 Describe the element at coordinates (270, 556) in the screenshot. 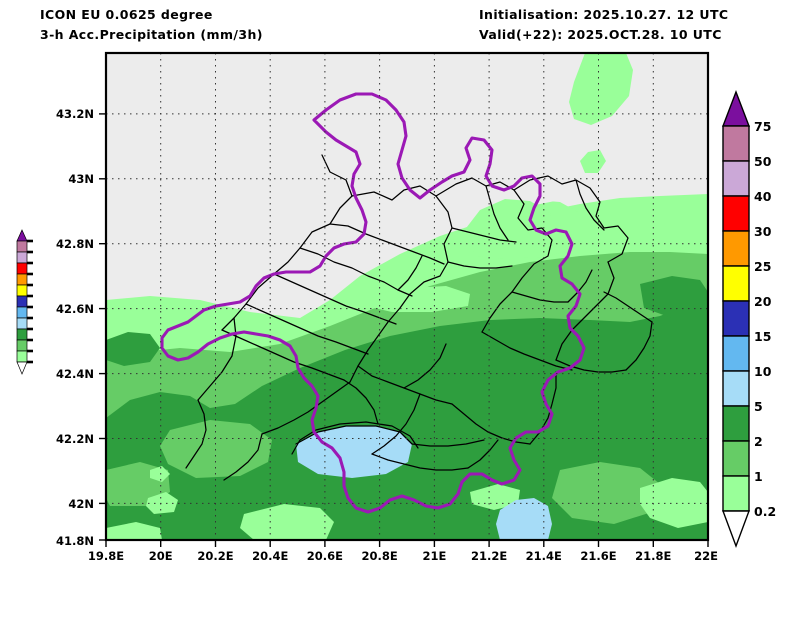

I see `x-tick-label: 20.4E` at that location.